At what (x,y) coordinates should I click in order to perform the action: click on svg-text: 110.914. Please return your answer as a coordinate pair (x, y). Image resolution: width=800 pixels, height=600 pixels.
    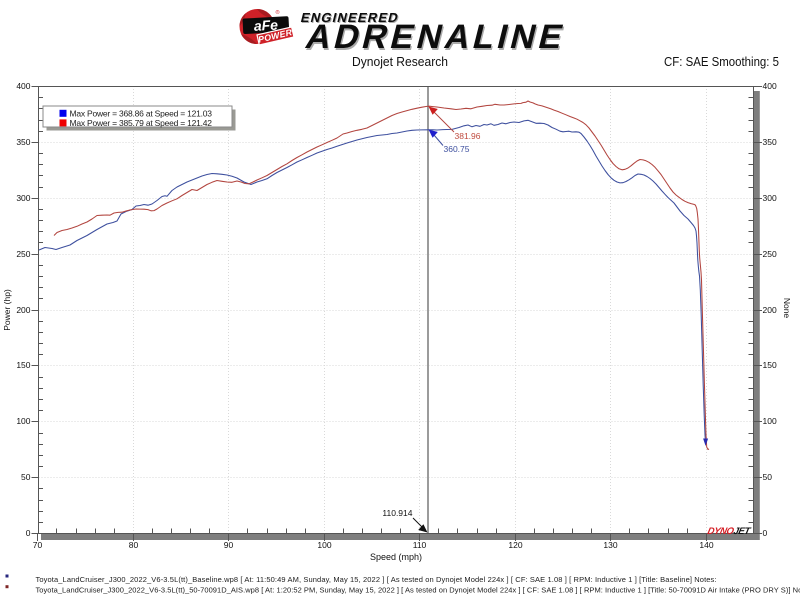
    Looking at the image, I should click on (397, 513).